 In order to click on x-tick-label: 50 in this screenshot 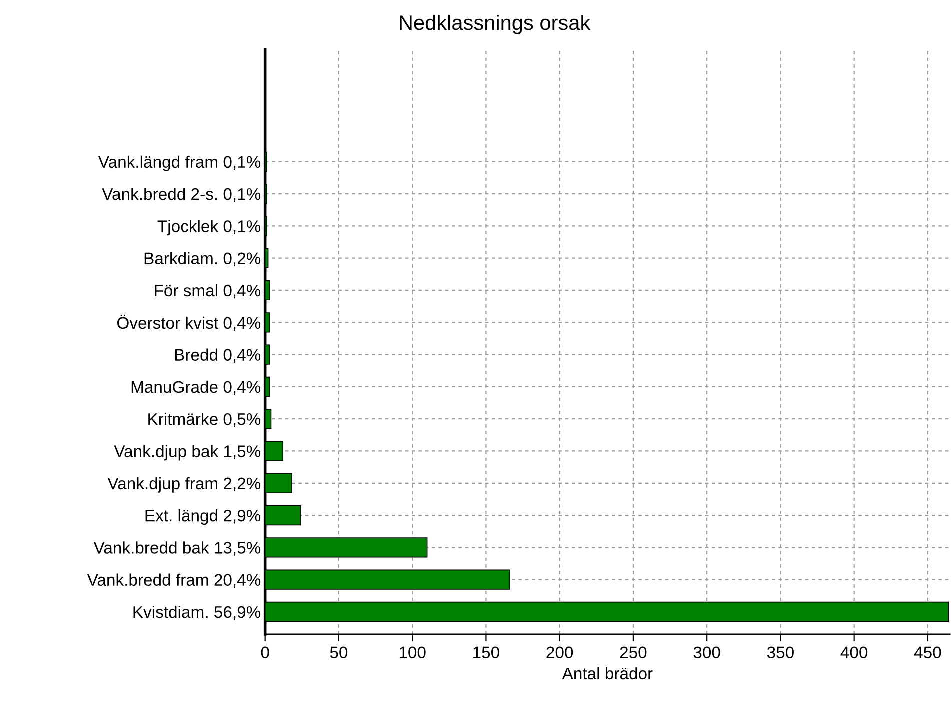, I will do `click(339, 652)`.